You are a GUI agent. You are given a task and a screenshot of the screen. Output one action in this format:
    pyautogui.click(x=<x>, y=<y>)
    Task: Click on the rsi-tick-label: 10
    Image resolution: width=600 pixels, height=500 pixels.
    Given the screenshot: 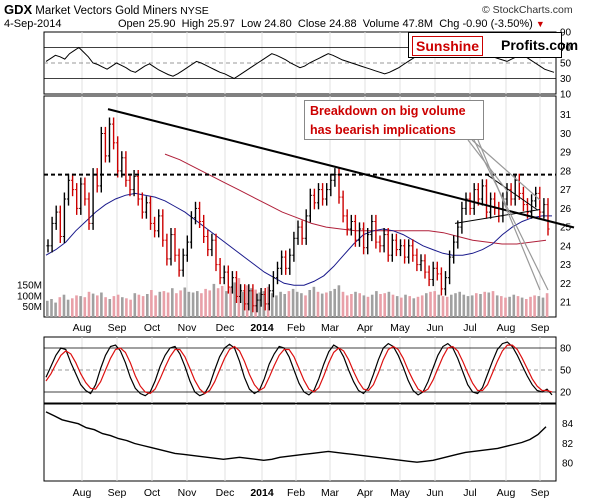 What is the action you would take?
    pyautogui.click(x=566, y=95)
    